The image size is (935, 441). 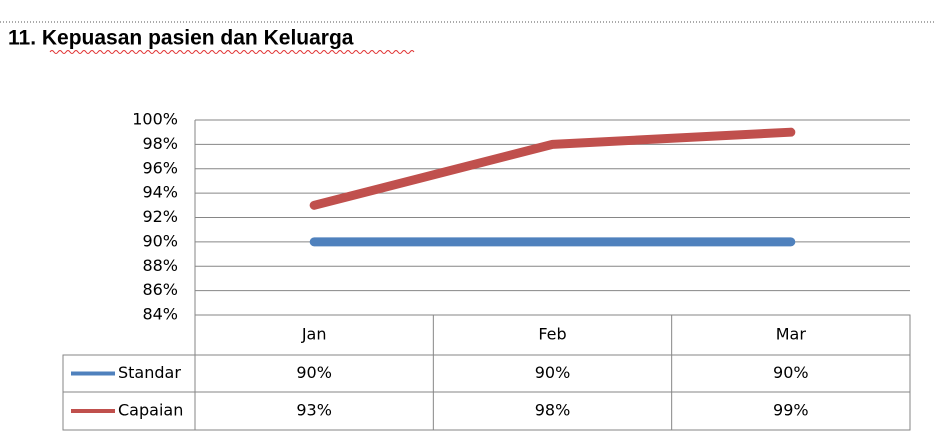 What do you see at coordinates (150, 410) in the screenshot?
I see `legend-label: Capaian` at bounding box center [150, 410].